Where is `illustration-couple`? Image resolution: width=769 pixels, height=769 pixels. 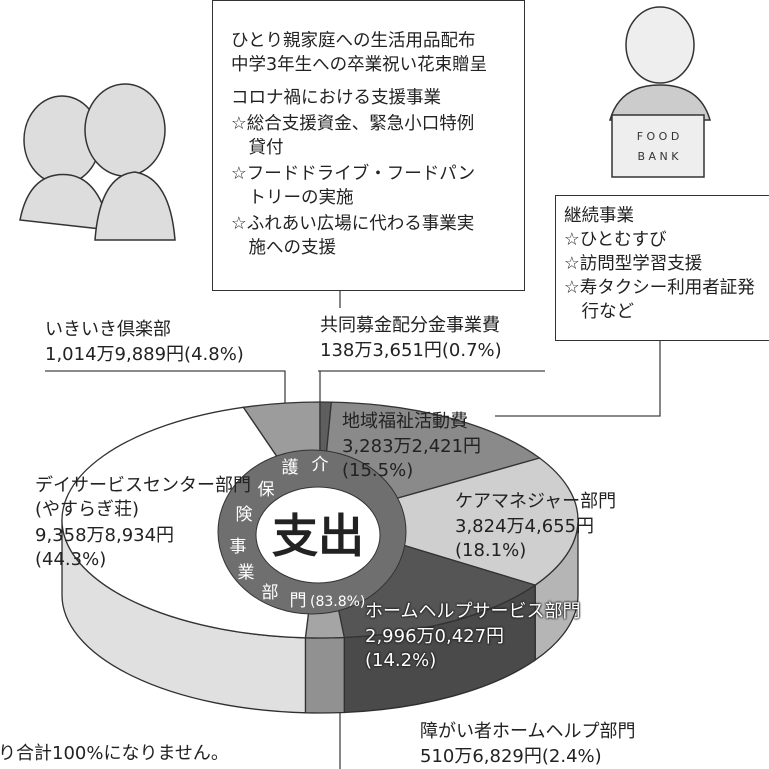 illustration-couple is located at coordinates (97, 162).